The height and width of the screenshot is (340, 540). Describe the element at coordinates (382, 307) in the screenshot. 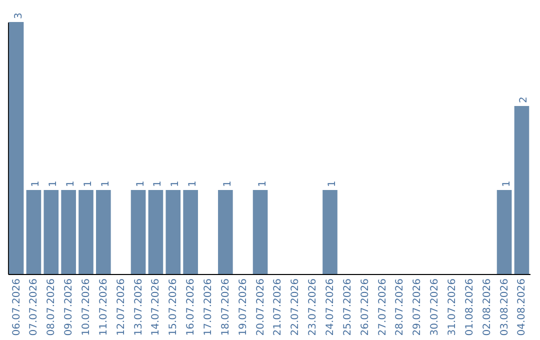

I see `x-tick-label: 27.07.2026` at that location.